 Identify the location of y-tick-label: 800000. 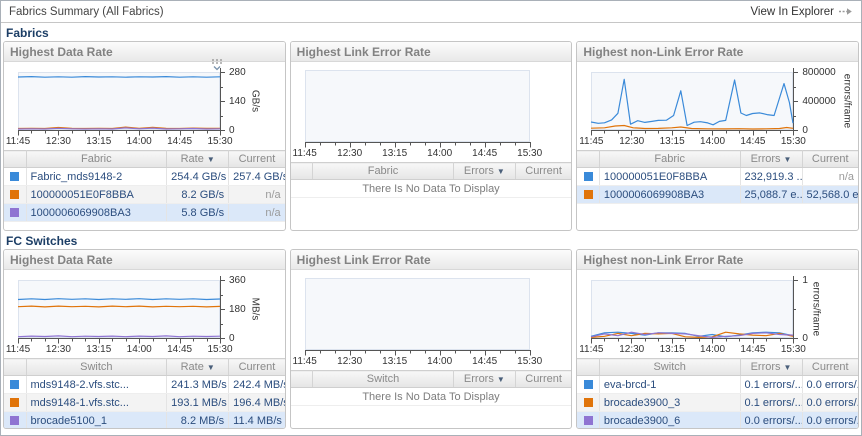
(819, 72).